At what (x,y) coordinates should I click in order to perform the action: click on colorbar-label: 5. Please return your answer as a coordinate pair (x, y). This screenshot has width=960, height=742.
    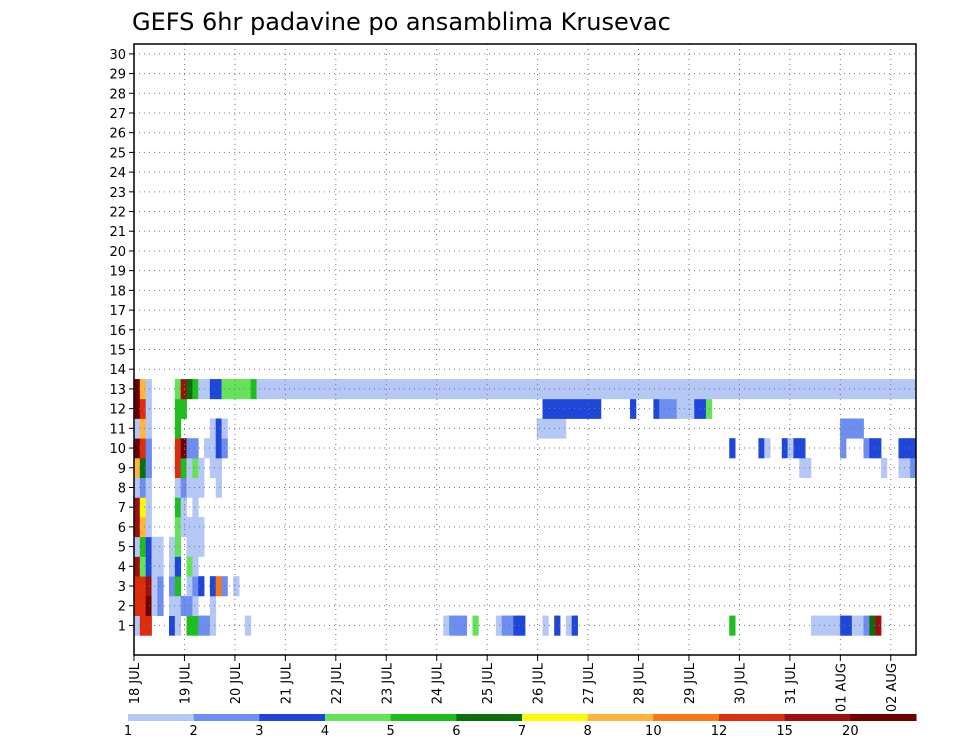
    Looking at the image, I should click on (391, 731).